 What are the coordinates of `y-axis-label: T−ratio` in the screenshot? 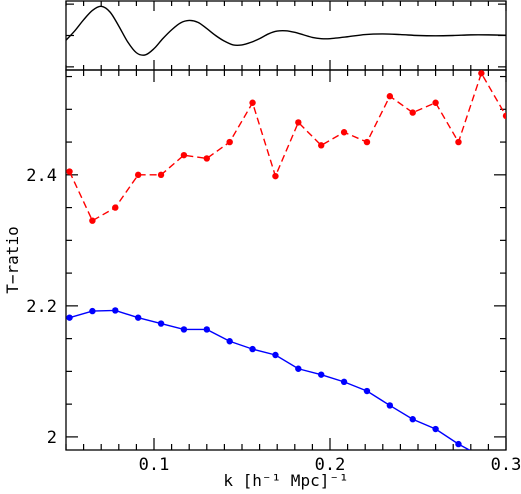 It's located at (12, 259).